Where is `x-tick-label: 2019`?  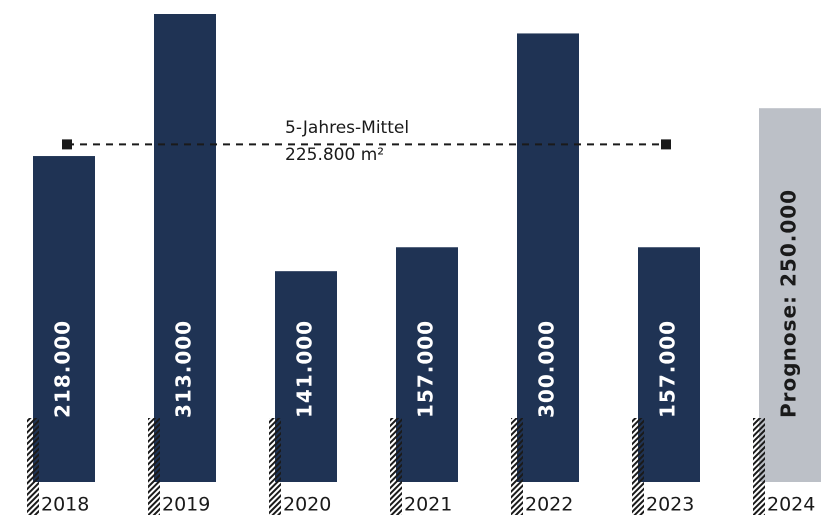
x-tick-label: 2019 is located at coordinates (186, 505).